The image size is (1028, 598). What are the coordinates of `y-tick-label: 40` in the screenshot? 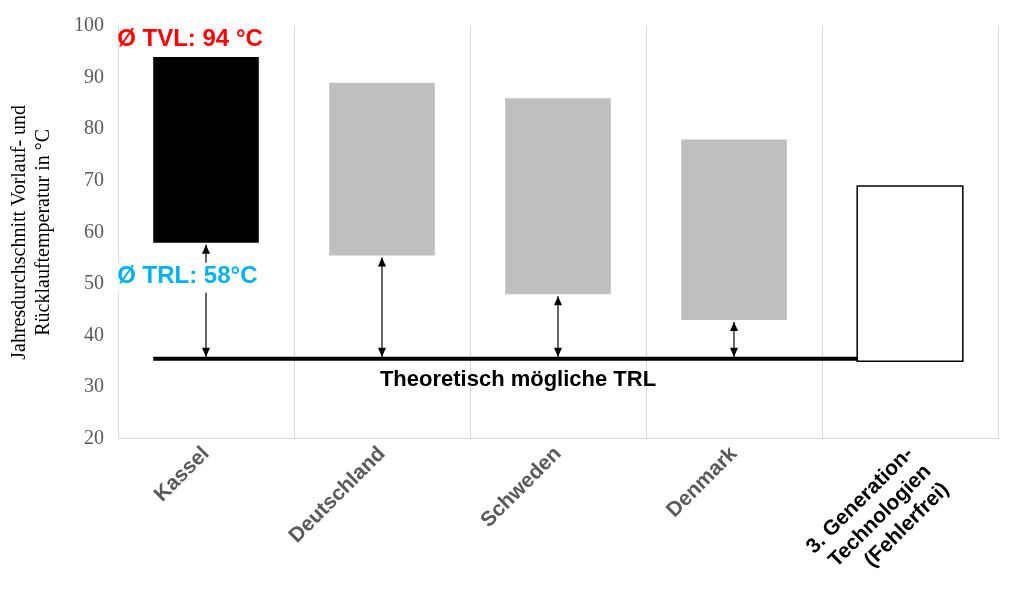 It's located at (94, 333).